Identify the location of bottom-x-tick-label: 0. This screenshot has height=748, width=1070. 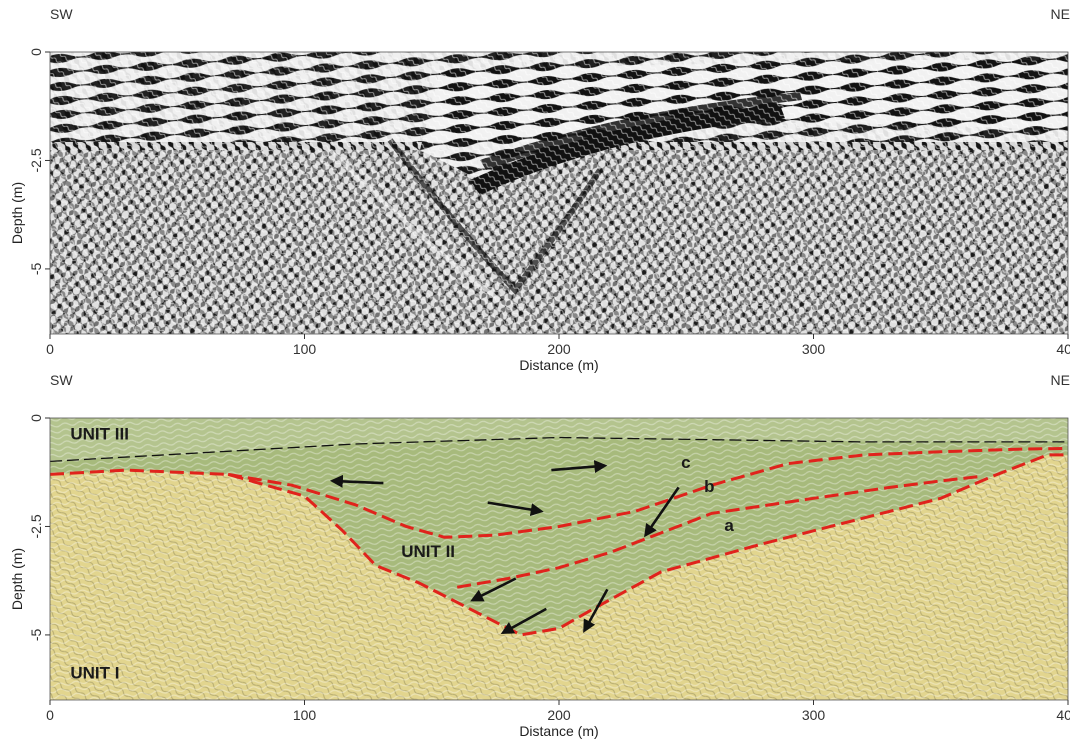
(50, 715).